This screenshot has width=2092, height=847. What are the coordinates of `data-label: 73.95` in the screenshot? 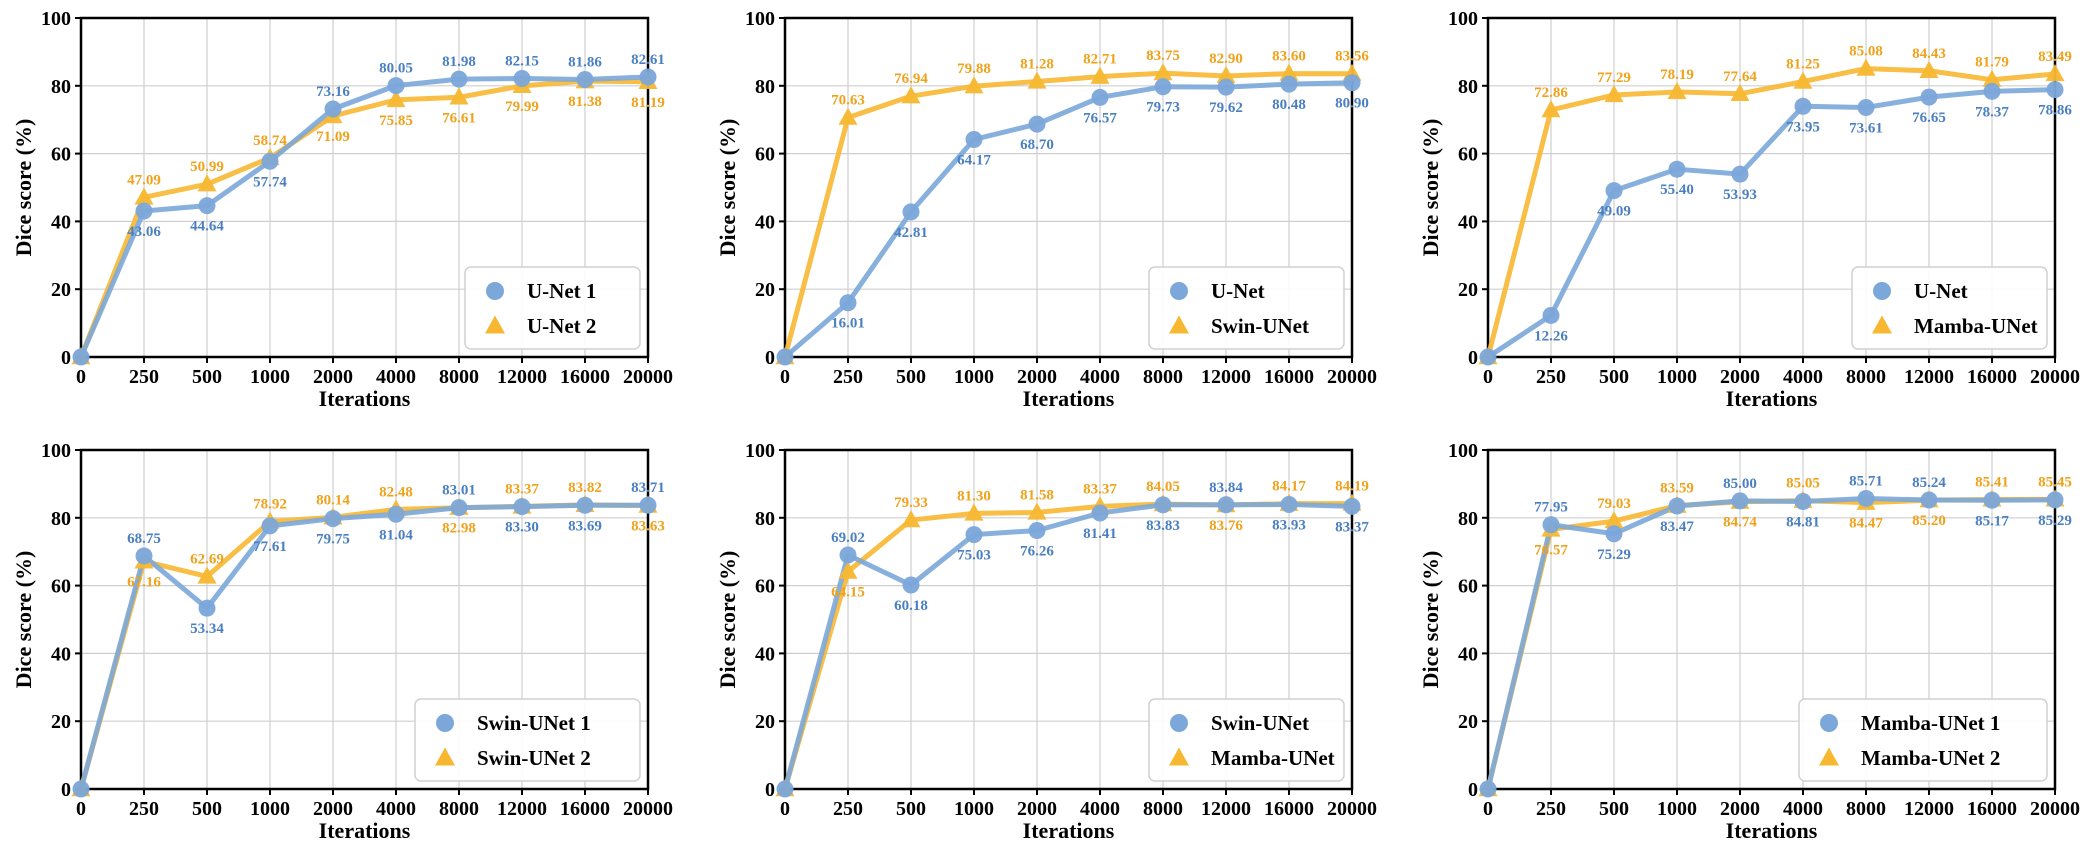 It's located at (1803, 127).